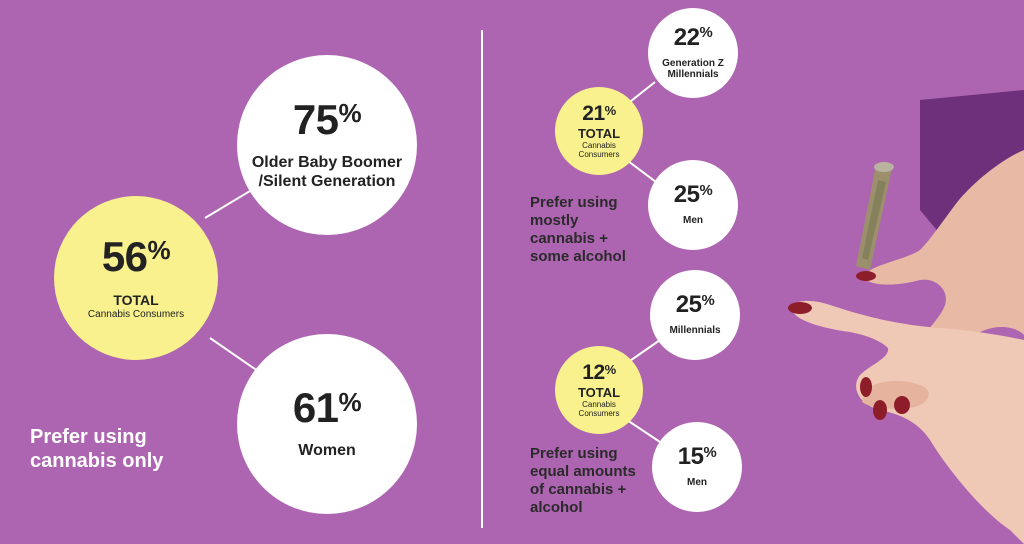 The width and height of the screenshot is (1024, 544). What do you see at coordinates (884, 167) in the screenshot?
I see `joint-tip` at bounding box center [884, 167].